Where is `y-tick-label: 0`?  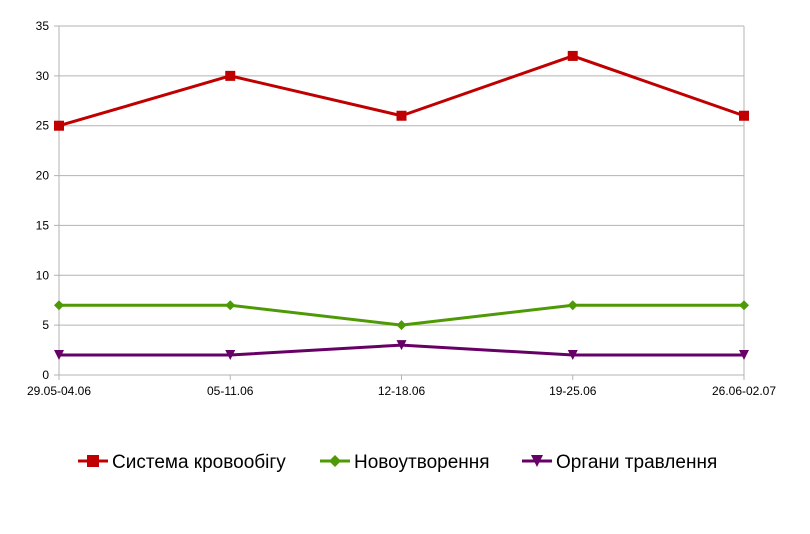
y-tick-label: 0 is located at coordinates (45, 375).